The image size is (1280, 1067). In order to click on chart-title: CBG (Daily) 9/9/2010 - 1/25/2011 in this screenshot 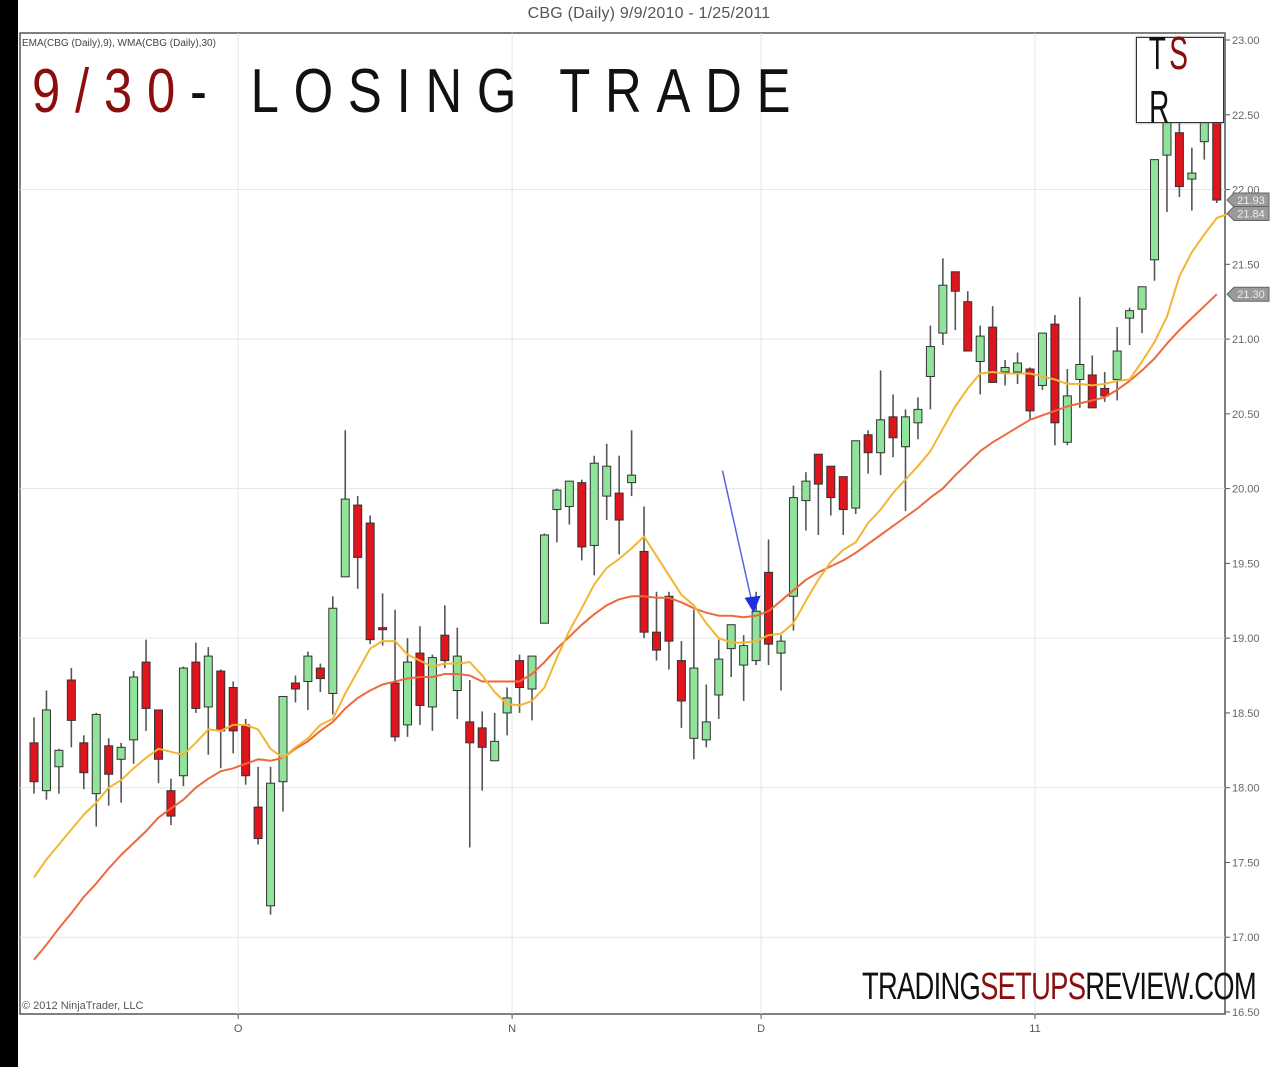, I will do `click(649, 13)`.